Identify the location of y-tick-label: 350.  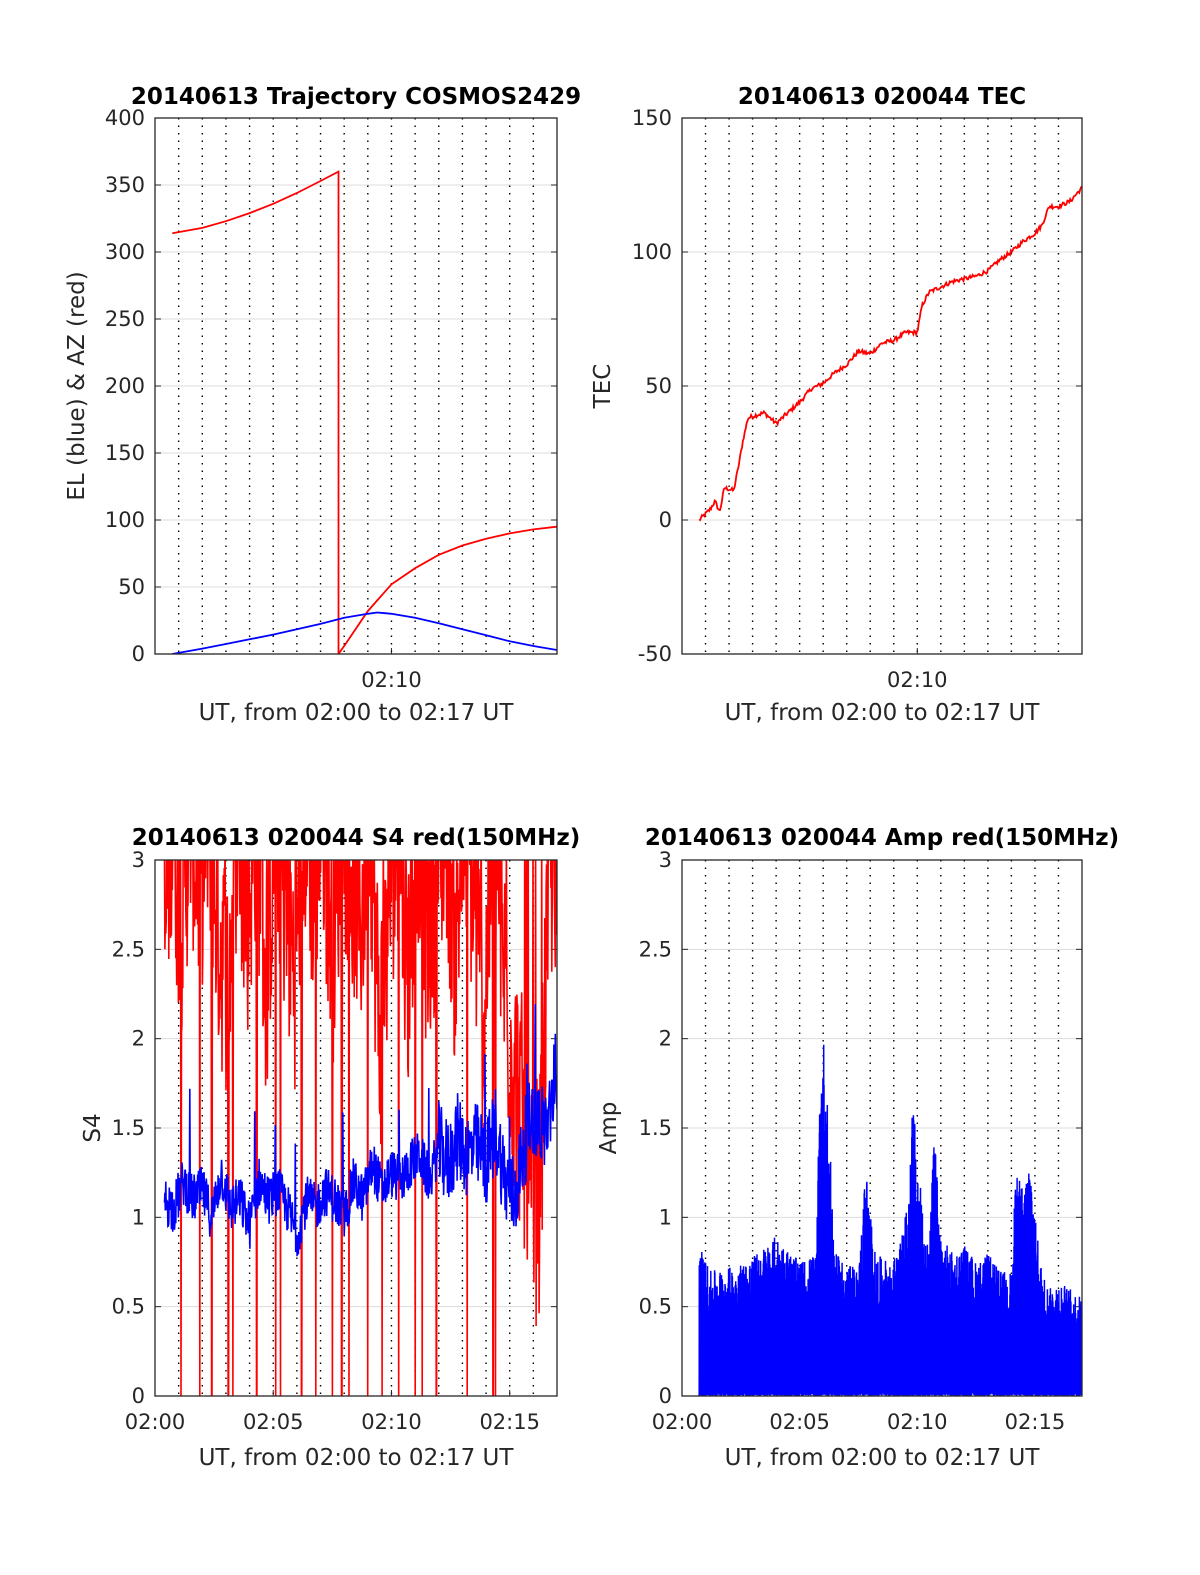
(125, 185).